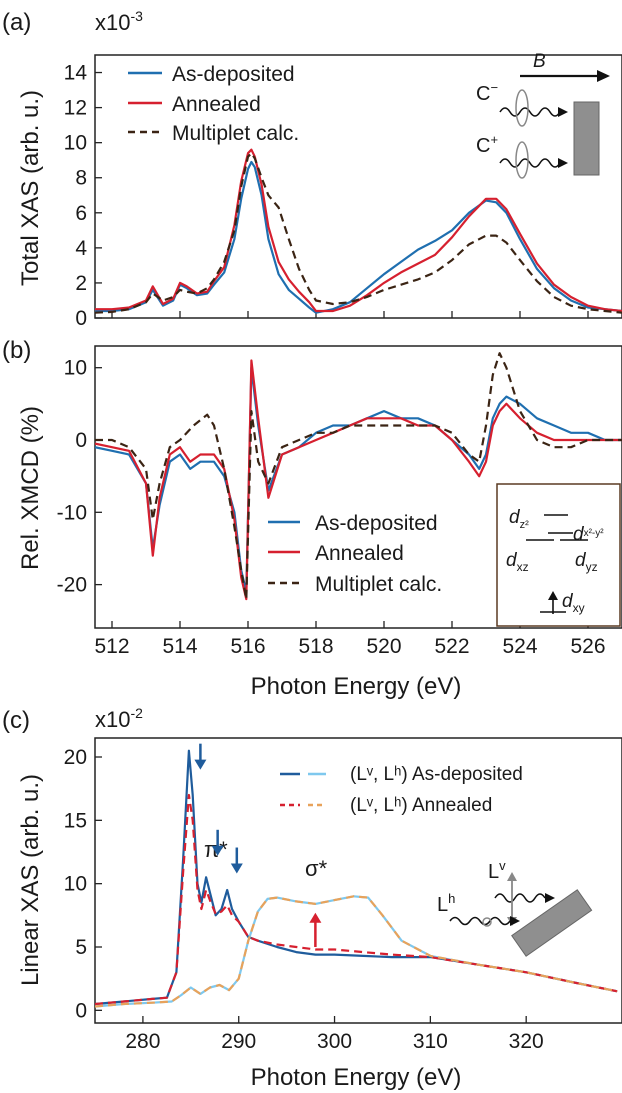 The width and height of the screenshot is (622, 1093). I want to click on b-field-arrow-head, so click(603, 76).